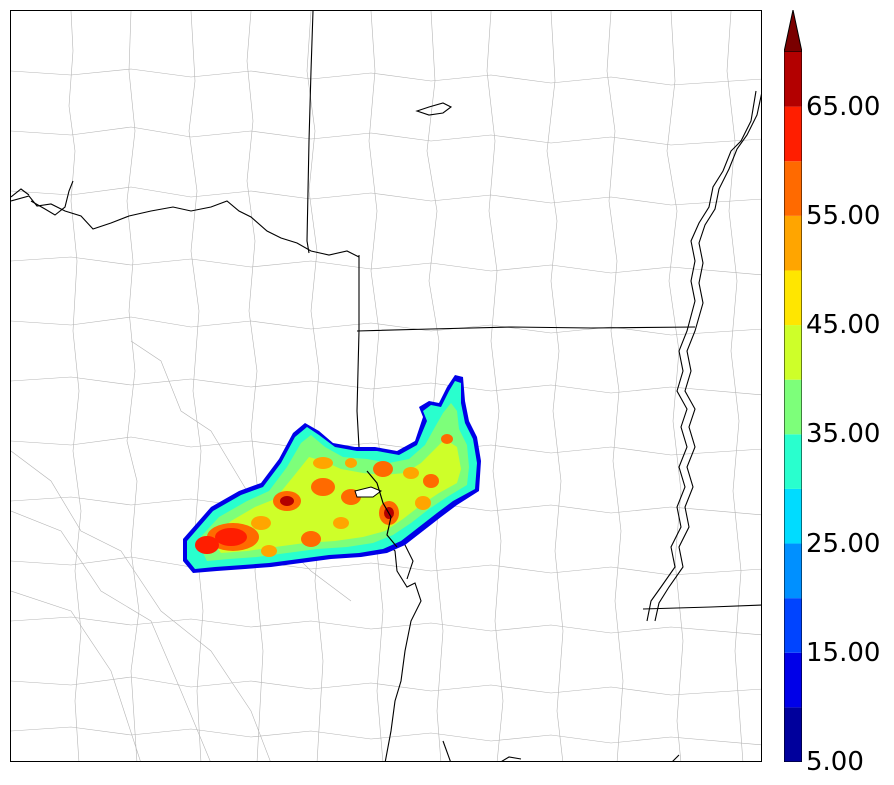  I want to click on colorbar-tick-label: 15.00, so click(843, 652).